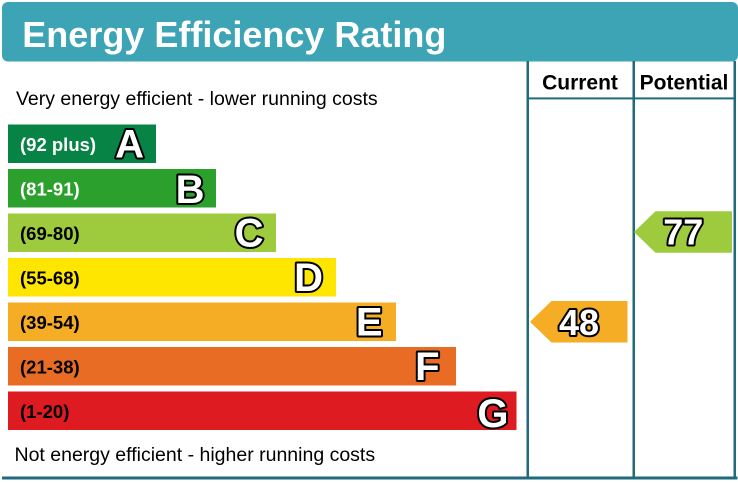 This screenshot has width=738, height=483. Describe the element at coordinates (684, 83) in the screenshot. I see `svg-text: Potential` at that location.